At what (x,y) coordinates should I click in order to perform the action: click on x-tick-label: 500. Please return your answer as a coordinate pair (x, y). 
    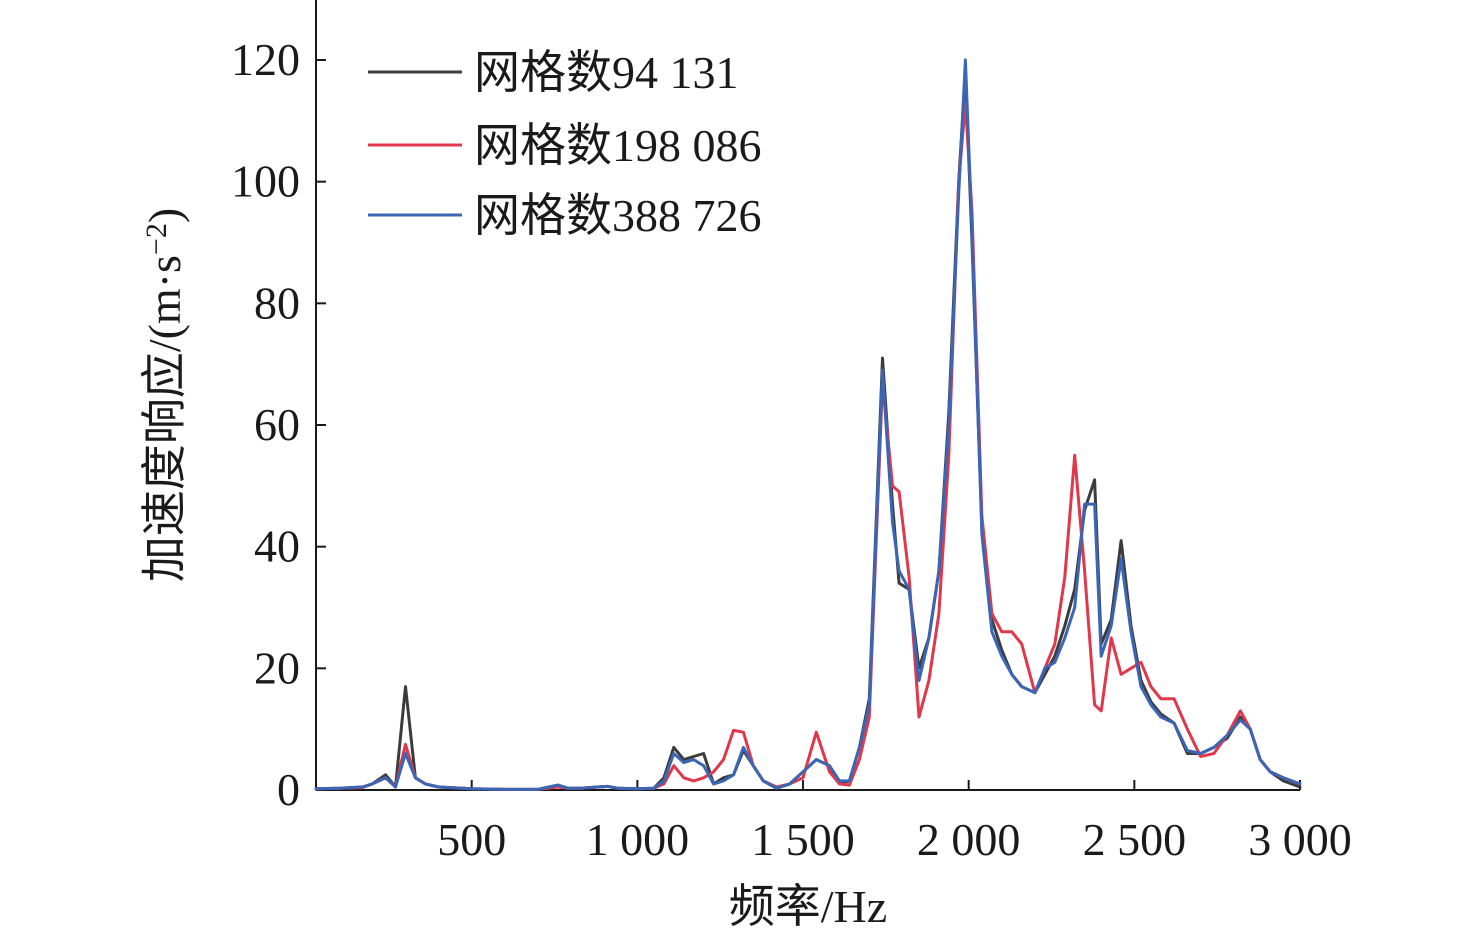
    Looking at the image, I should click on (471, 839).